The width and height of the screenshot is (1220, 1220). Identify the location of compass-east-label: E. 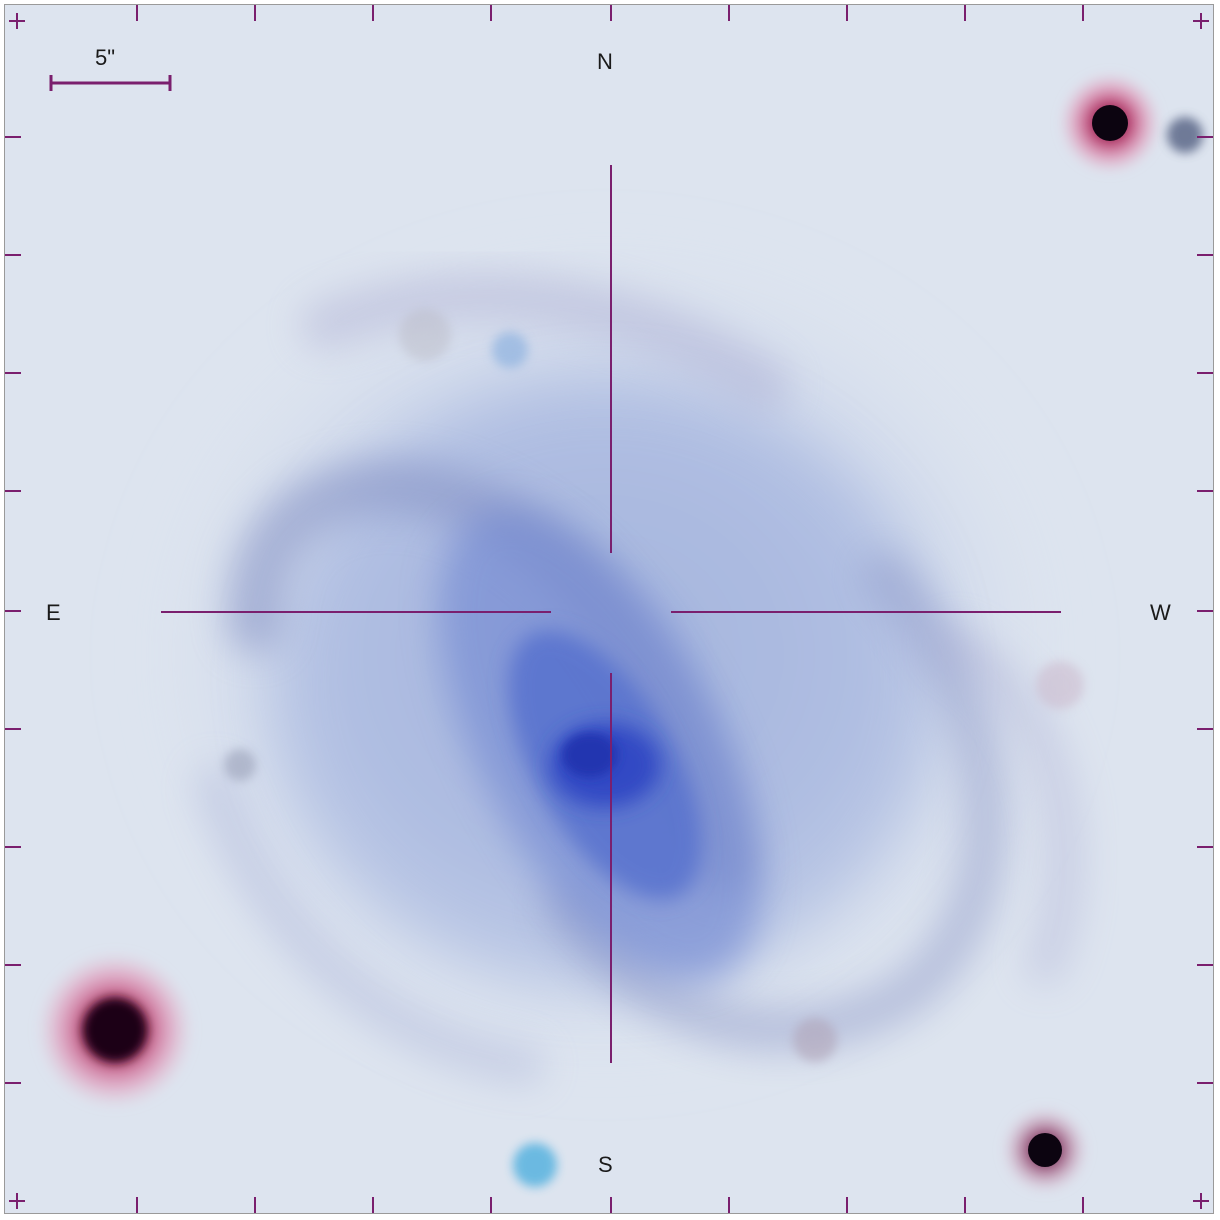
(53, 612).